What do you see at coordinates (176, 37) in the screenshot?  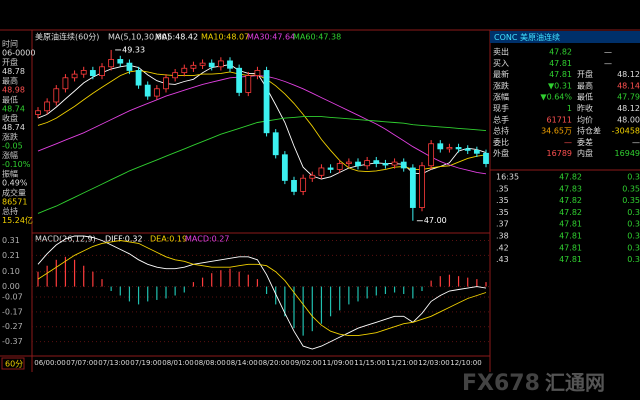 I see `ma-legend: MA5:48.42` at bounding box center [176, 37].